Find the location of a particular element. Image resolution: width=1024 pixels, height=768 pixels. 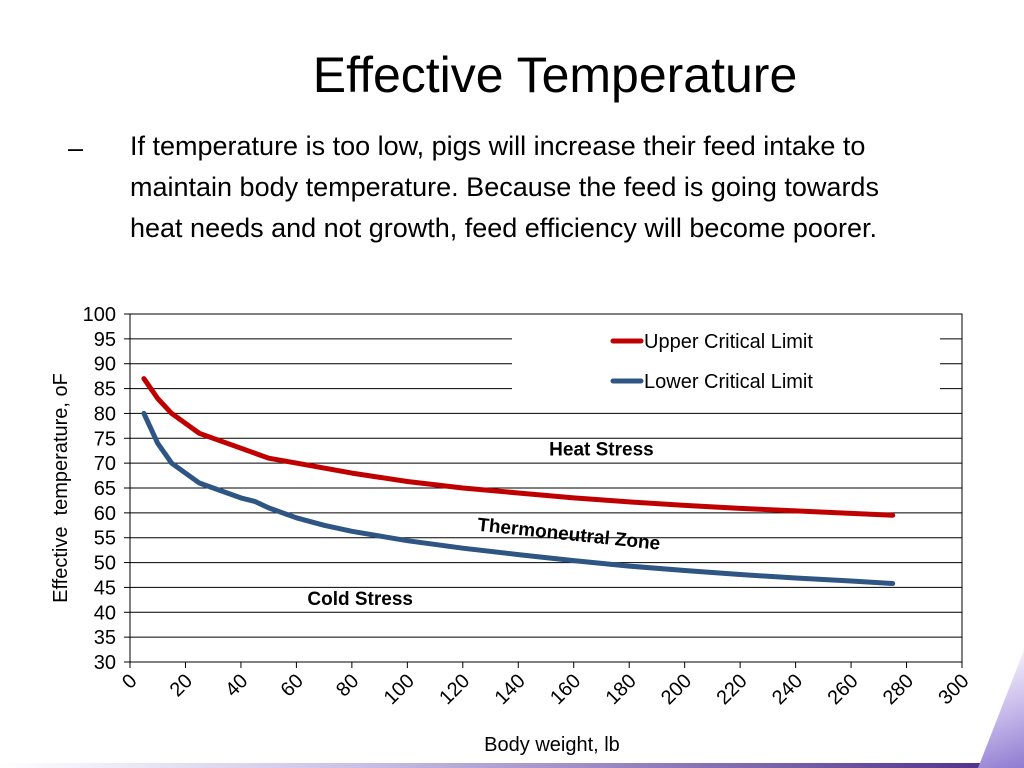

x-tick-label: 80 is located at coordinates (347, 685).